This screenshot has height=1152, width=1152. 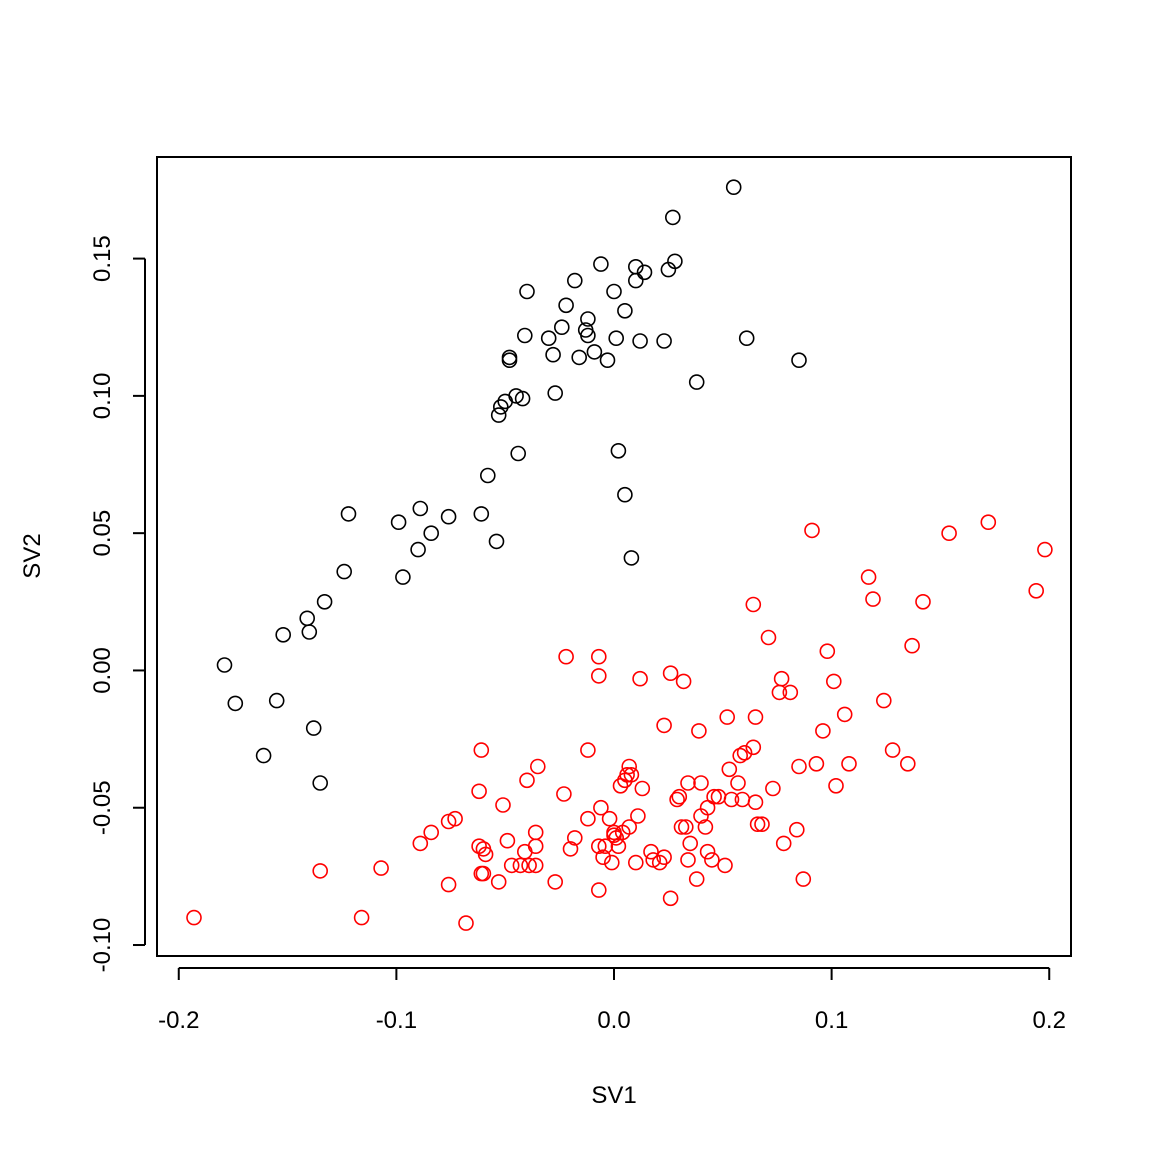 What do you see at coordinates (613, 1020) in the screenshot?
I see `x-tick-label: 0.0` at bounding box center [613, 1020].